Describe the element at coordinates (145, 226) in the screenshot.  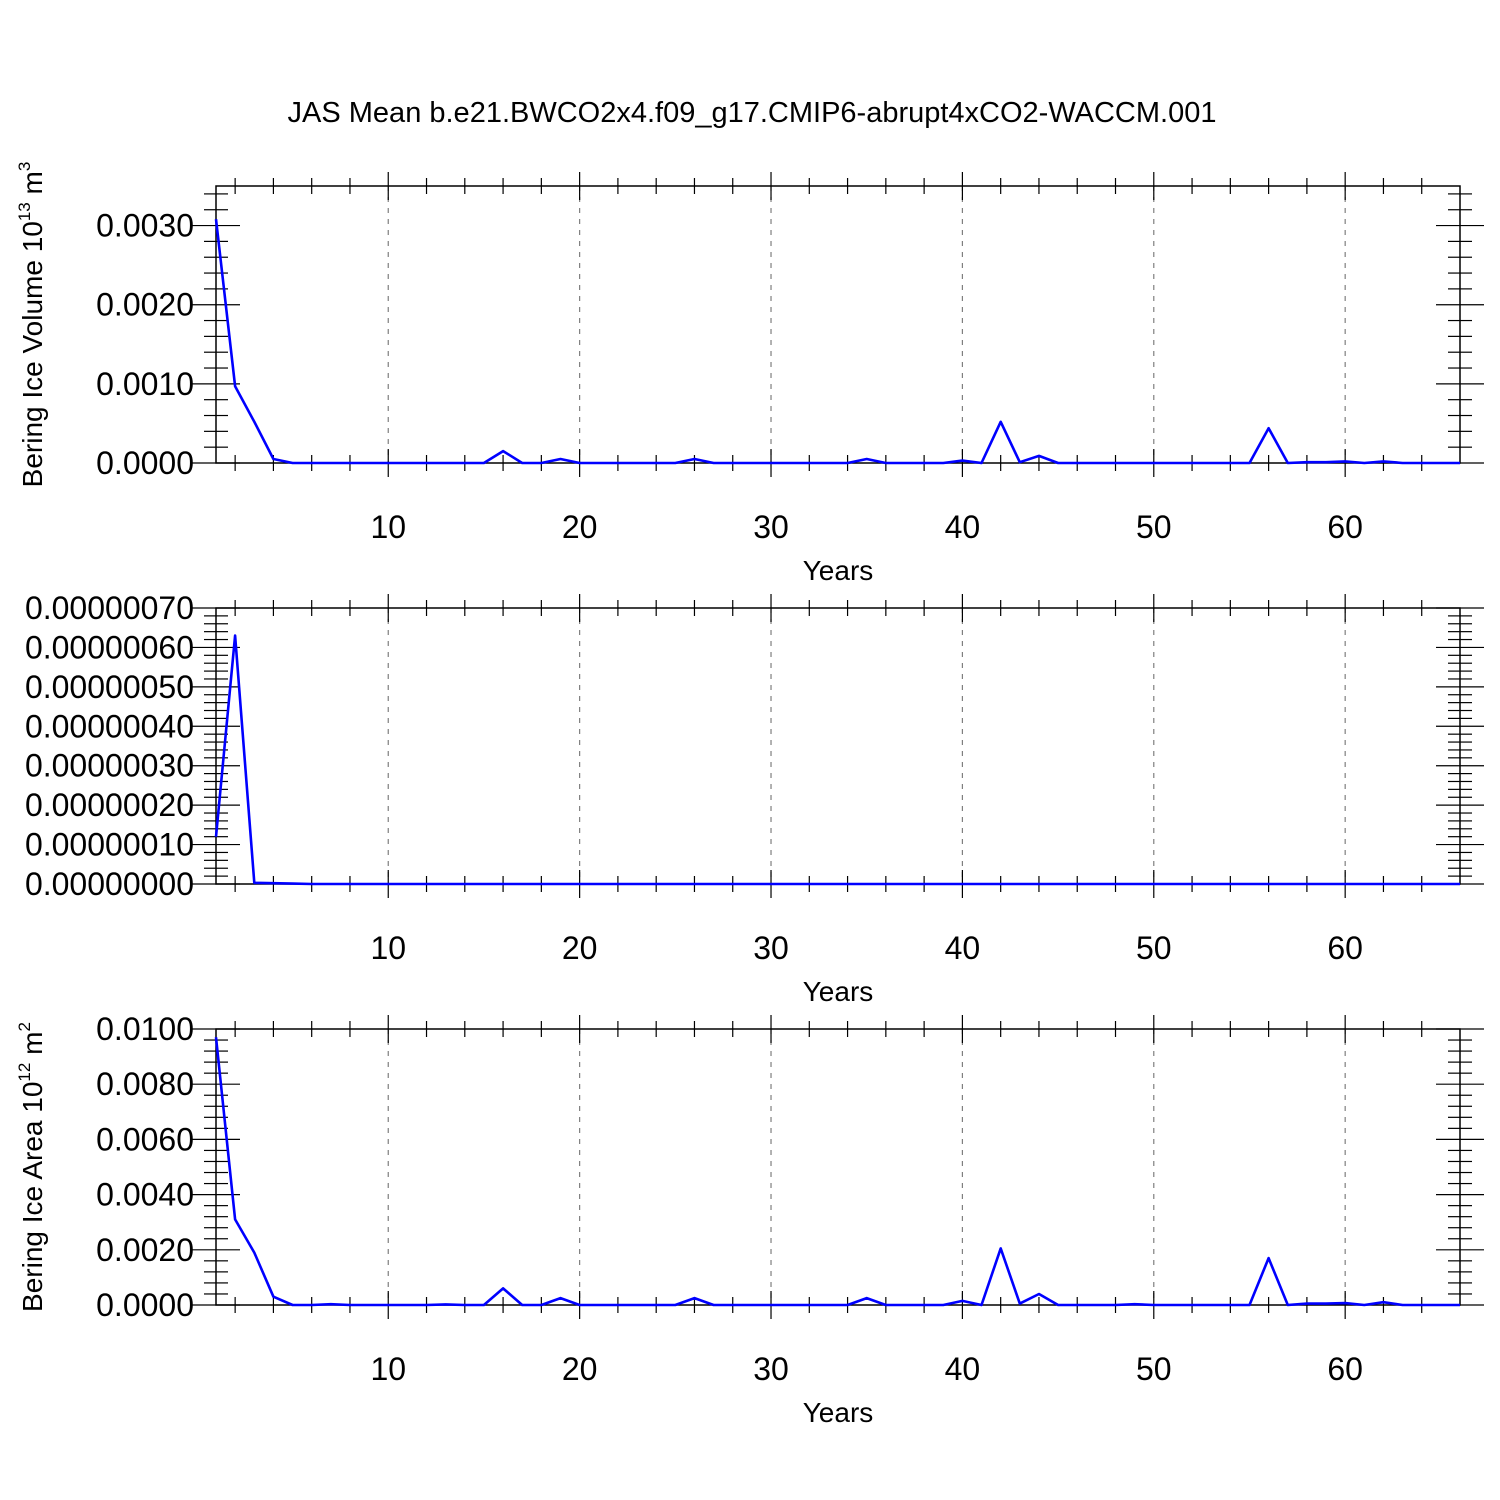
I see `y-tick-label: 0.0030` at that location.